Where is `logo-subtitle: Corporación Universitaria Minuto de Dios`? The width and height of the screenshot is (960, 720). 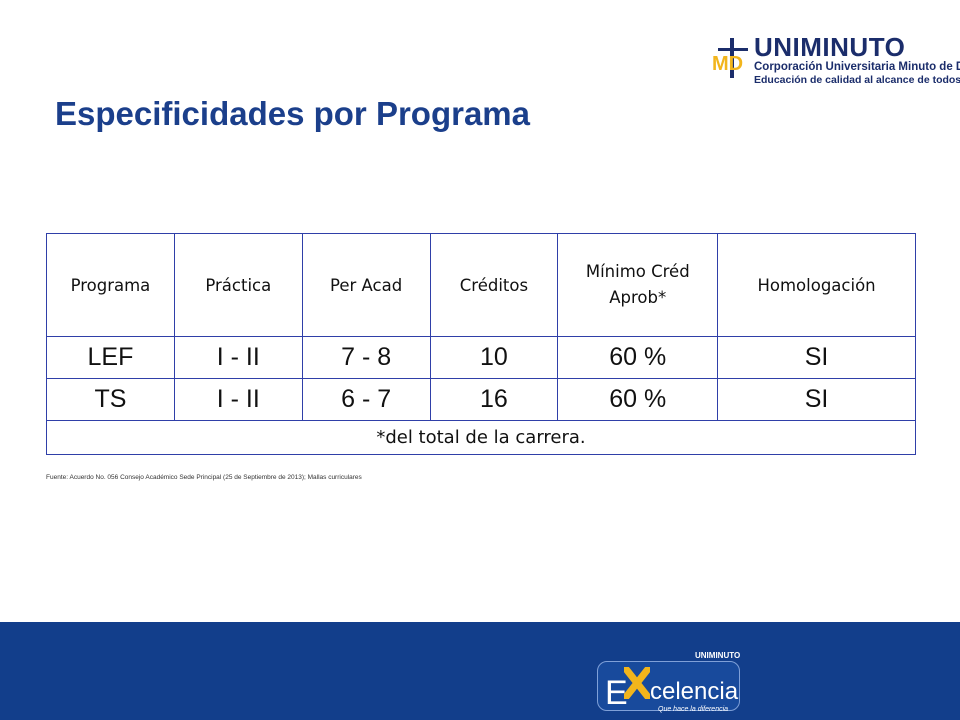
logo-subtitle: Corporación Universitaria Minuto de Dios is located at coordinates (857, 67).